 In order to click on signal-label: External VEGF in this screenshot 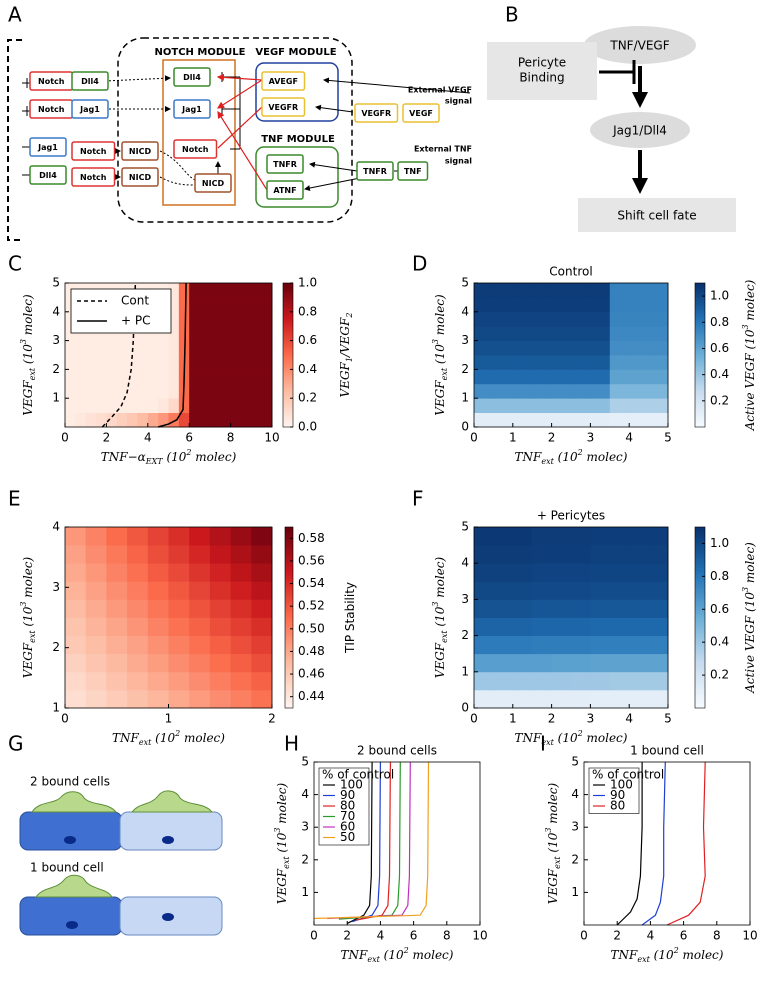, I will do `click(440, 90)`.